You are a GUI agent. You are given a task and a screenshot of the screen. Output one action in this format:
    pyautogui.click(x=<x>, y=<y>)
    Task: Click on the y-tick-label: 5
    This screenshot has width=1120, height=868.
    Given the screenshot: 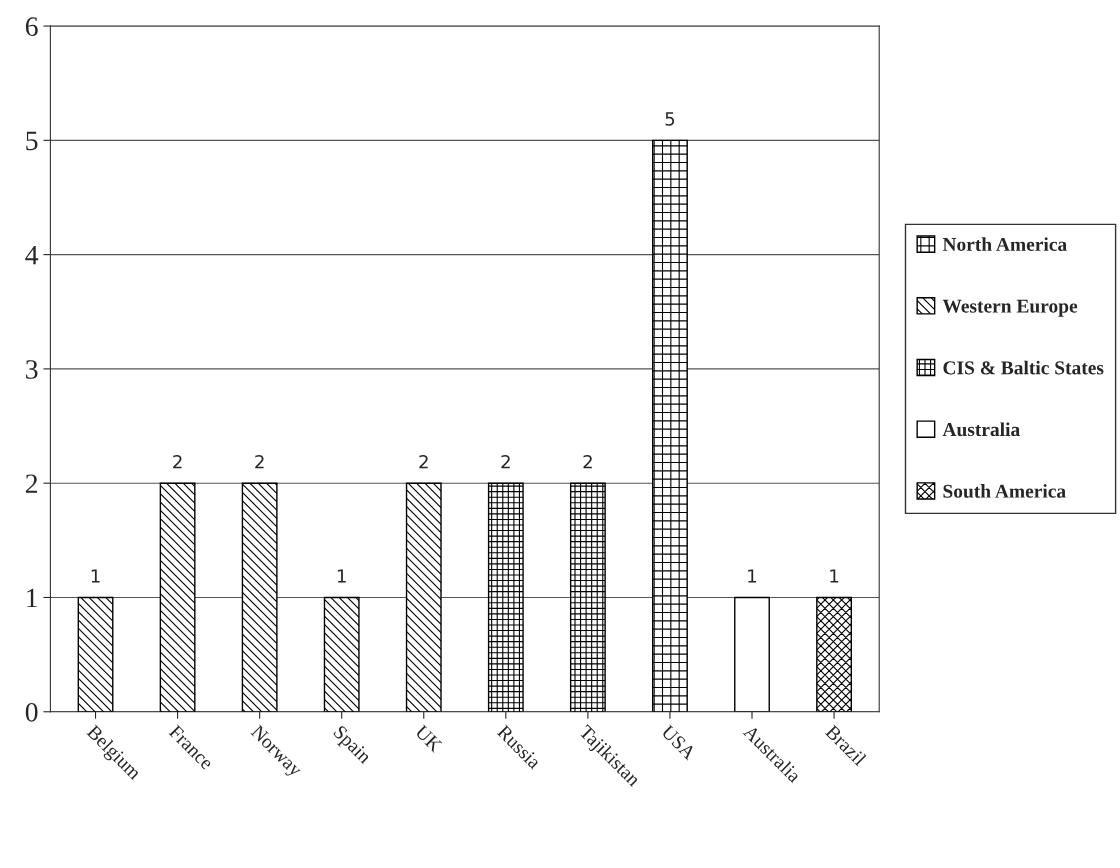 What is the action you would take?
    pyautogui.click(x=32, y=141)
    